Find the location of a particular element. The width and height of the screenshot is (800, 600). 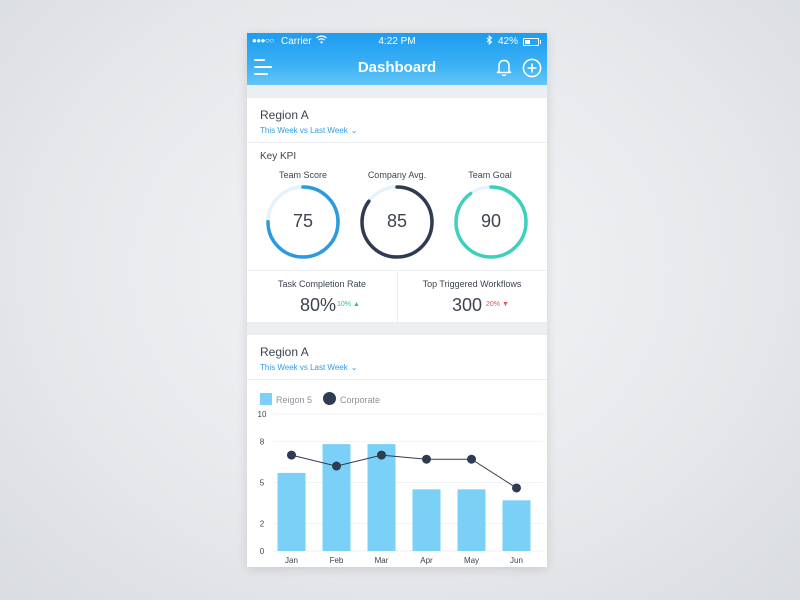

legend-swatch-line is located at coordinates (329, 398).